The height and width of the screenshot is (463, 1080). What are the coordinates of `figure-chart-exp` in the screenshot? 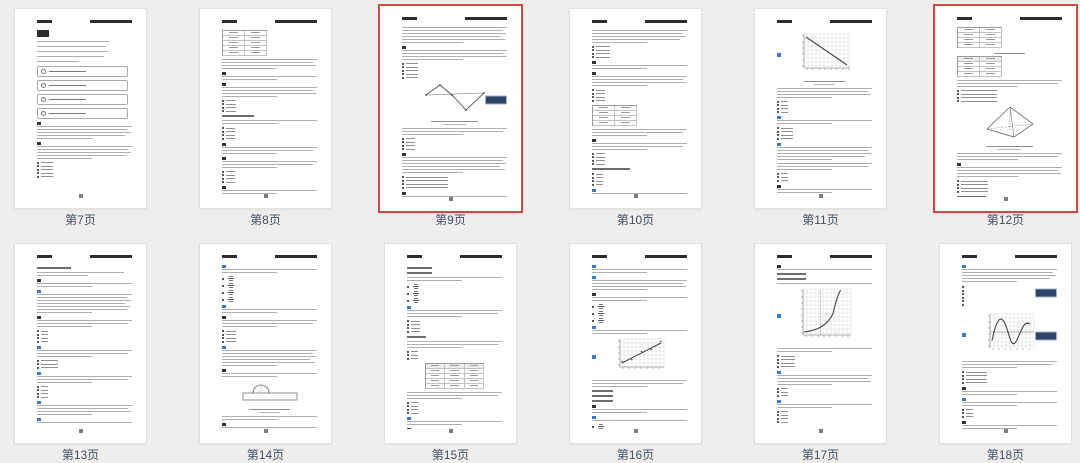 It's located at (825, 316).